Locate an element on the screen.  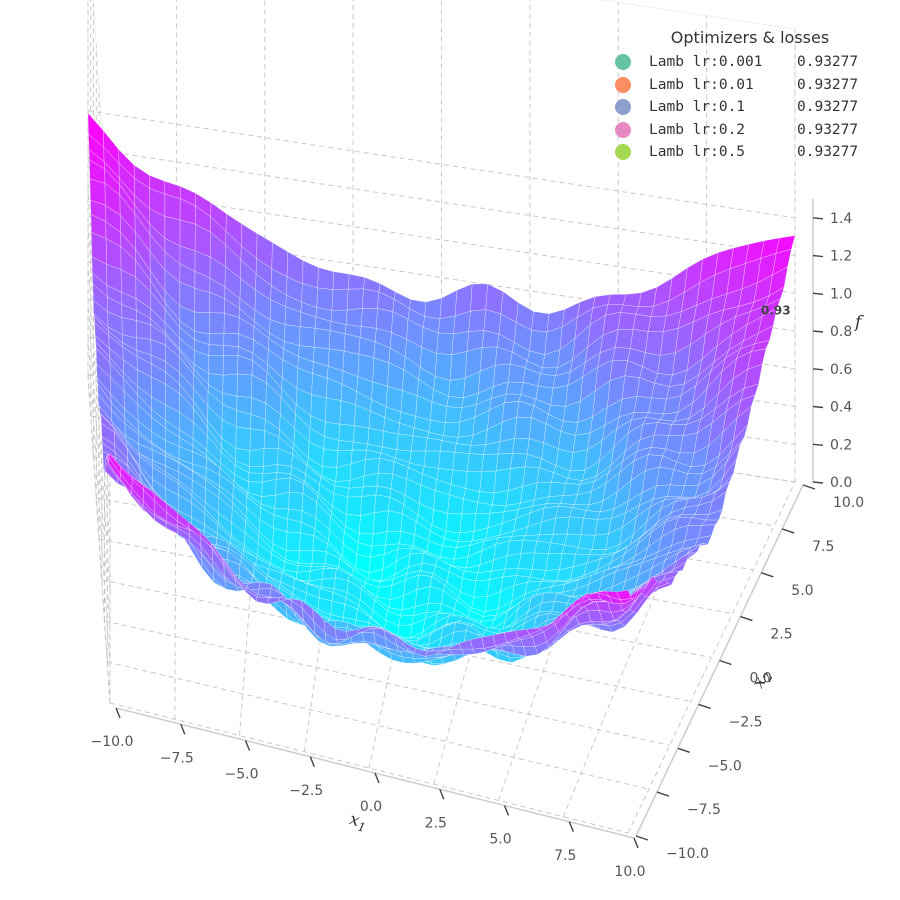
z-tick-label: 1.4 is located at coordinates (841, 219).